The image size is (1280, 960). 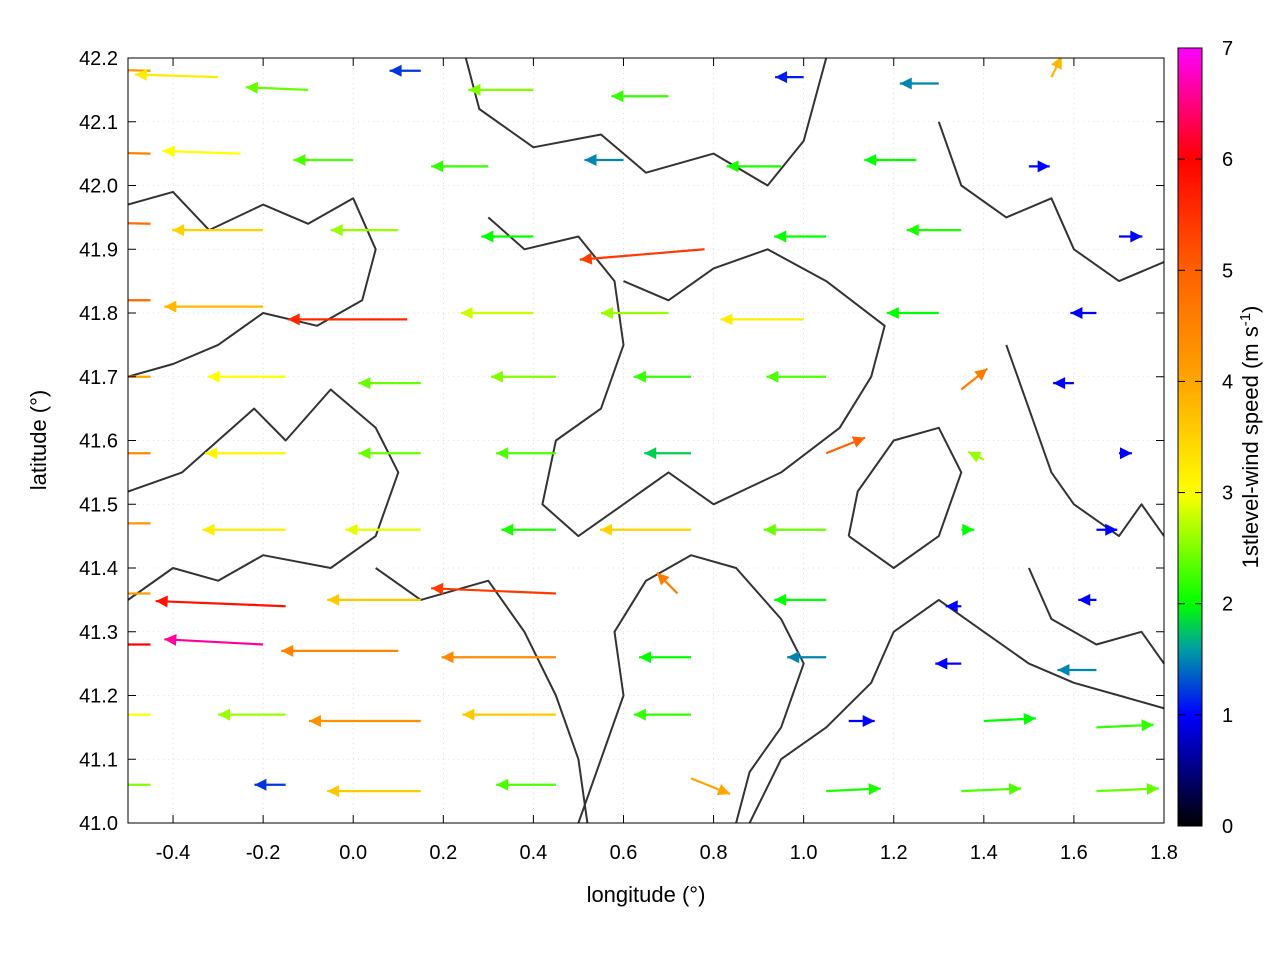 I want to click on y-tick-label: 41.1, so click(x=98, y=760).